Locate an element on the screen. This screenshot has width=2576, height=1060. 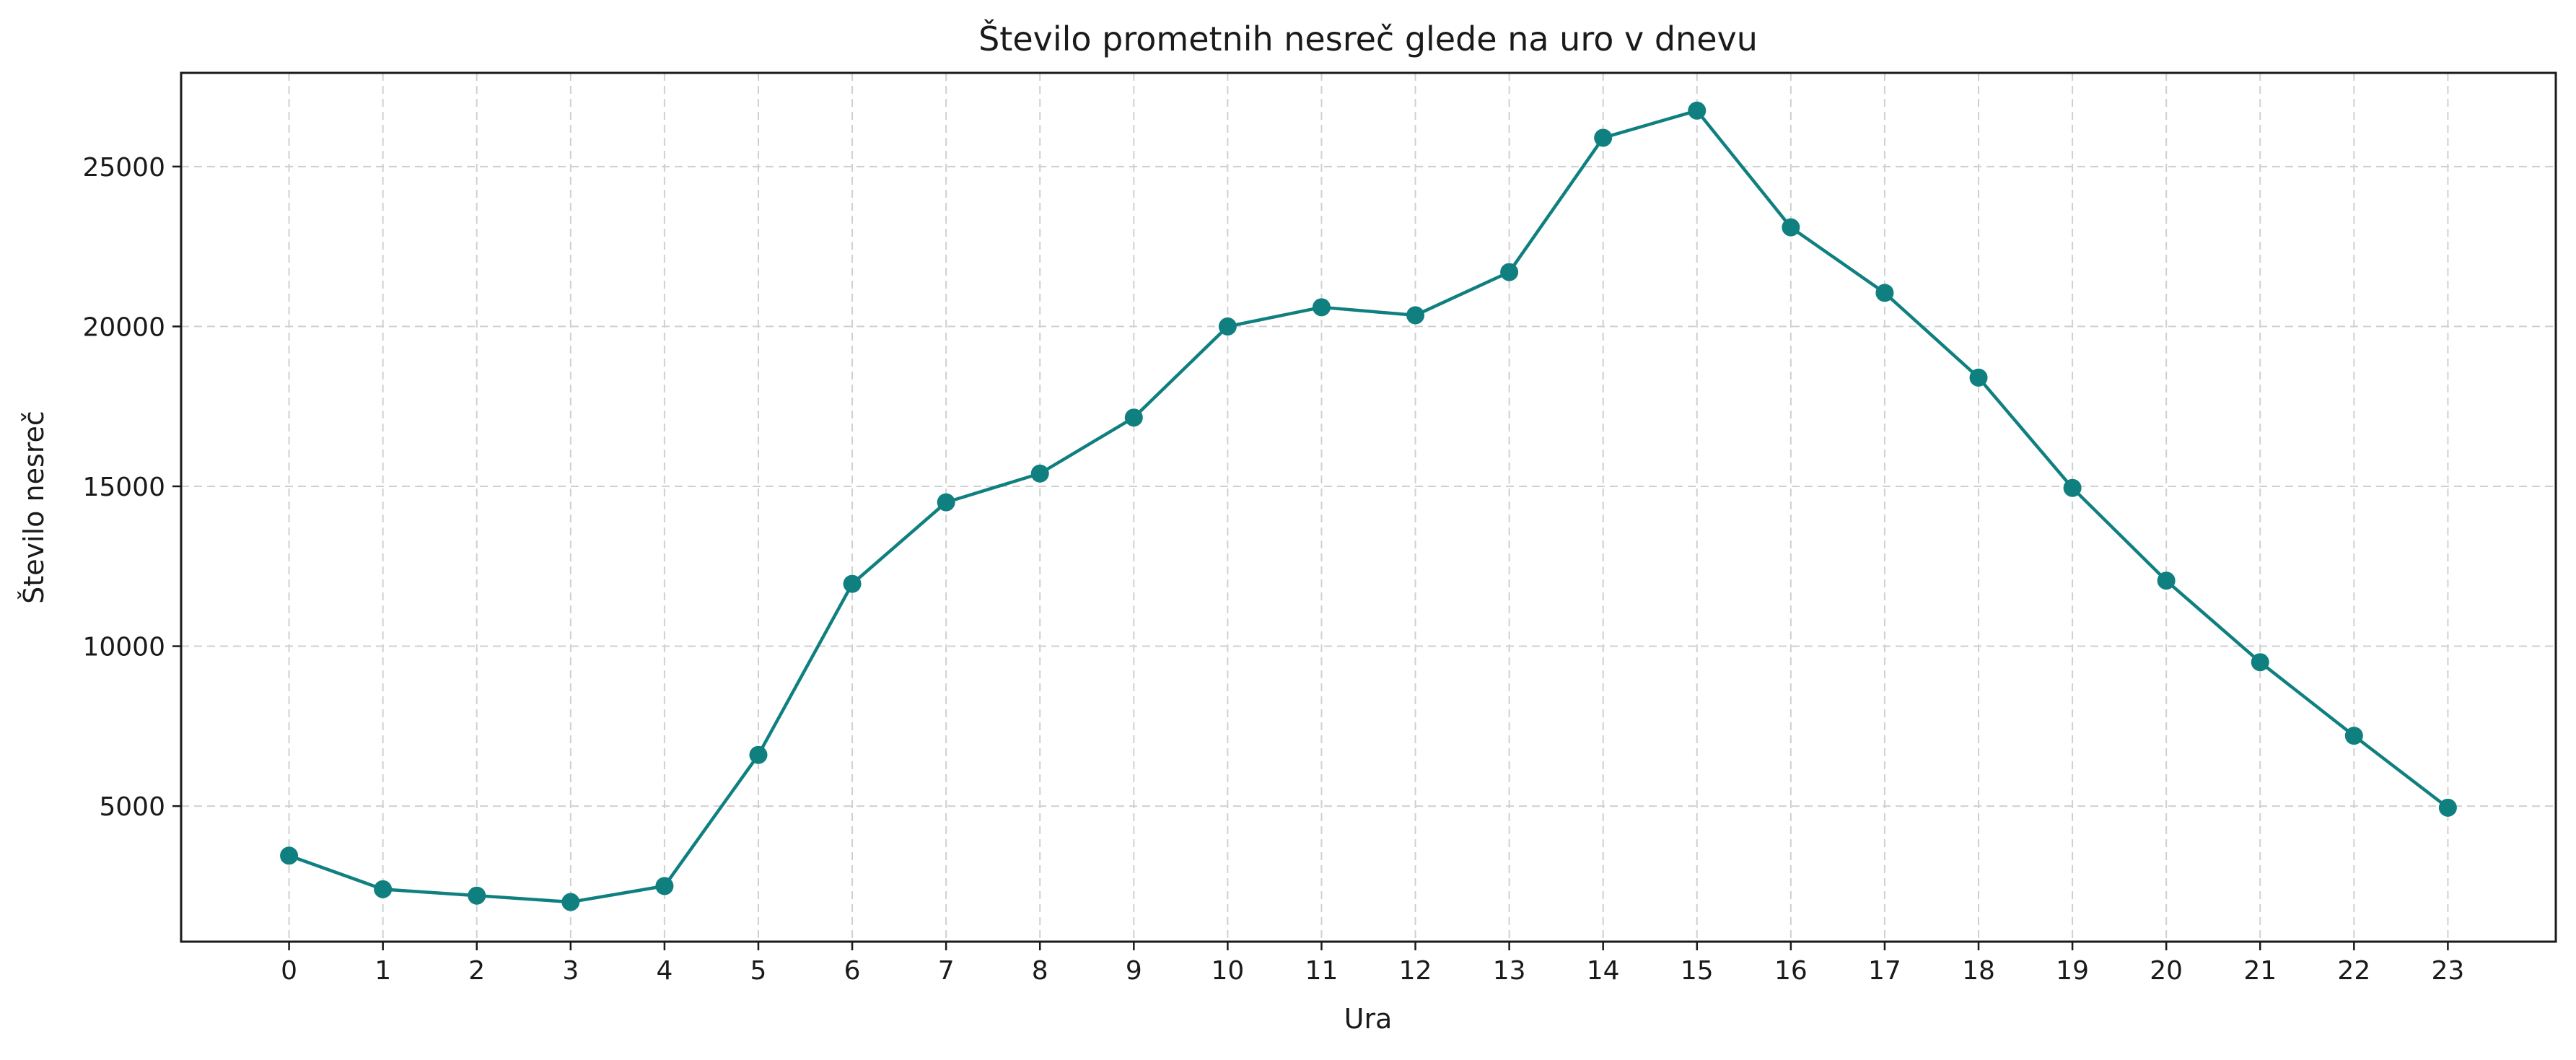
x-tick-label: 0 is located at coordinates (289, 971).